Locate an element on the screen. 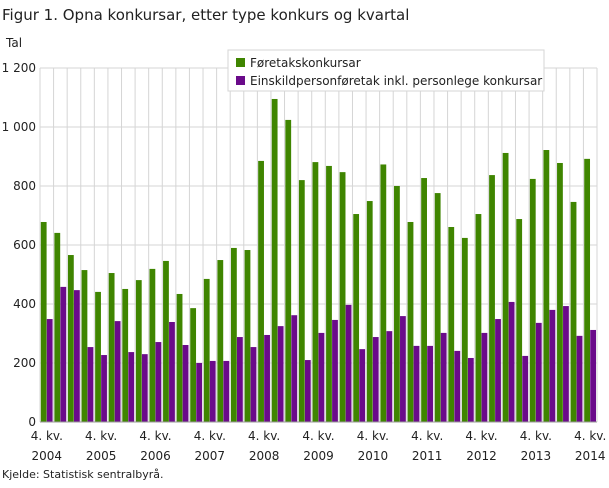  legend-box is located at coordinates (386, 70).